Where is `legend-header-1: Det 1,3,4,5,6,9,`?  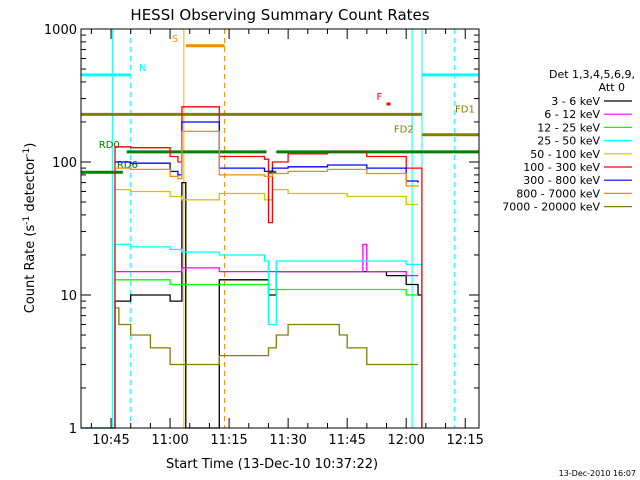
legend-header-1: Det 1,3,4,5,6,9, is located at coordinates (592, 74).